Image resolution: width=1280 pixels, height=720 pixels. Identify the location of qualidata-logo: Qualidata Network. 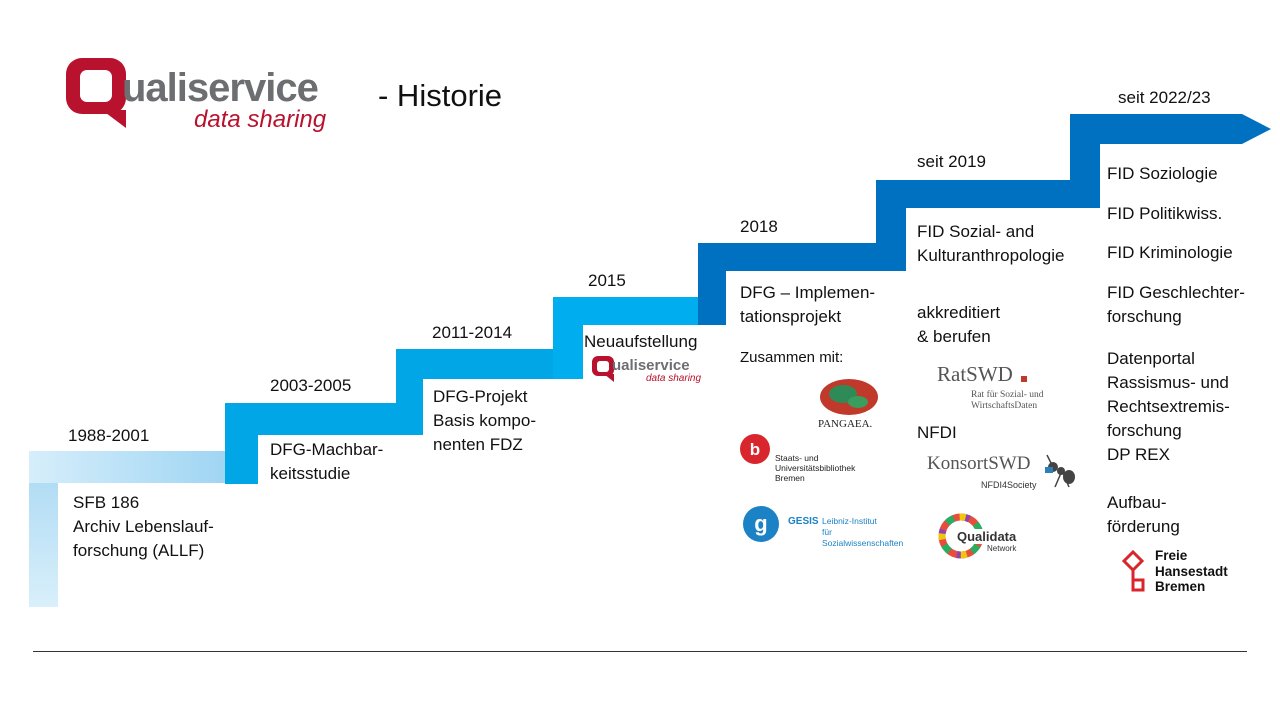
(992, 538).